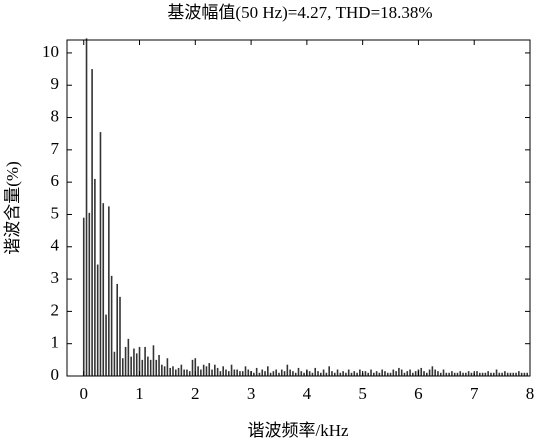 The width and height of the screenshot is (538, 444). Describe the element at coordinates (55, 148) in the screenshot. I see `y-tick-label: 7` at that location.